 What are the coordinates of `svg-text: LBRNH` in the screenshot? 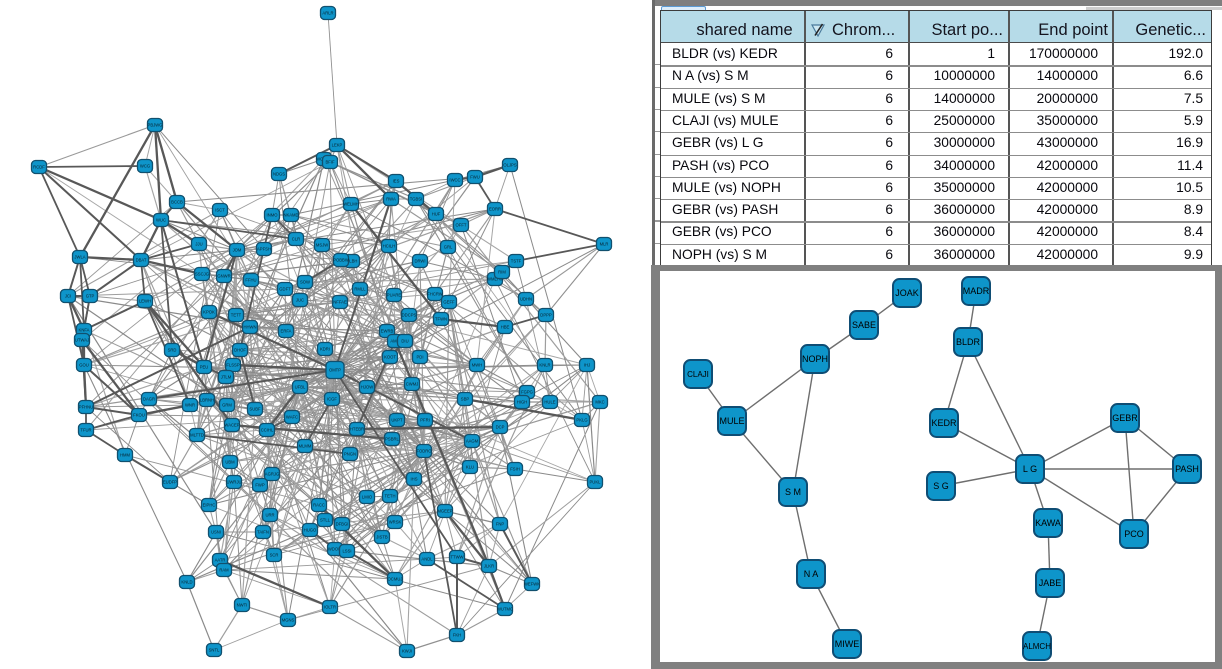 It's located at (207, 400).